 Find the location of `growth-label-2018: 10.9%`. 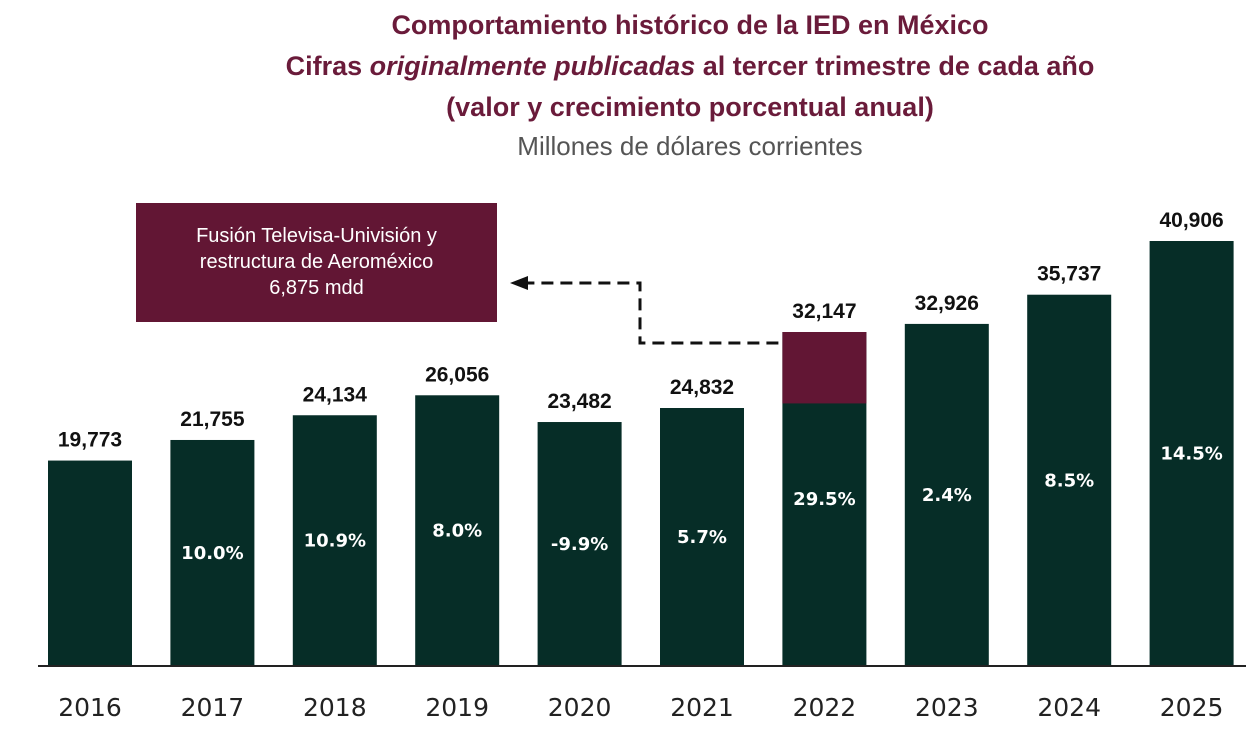

growth-label-2018: 10.9% is located at coordinates (335, 541).